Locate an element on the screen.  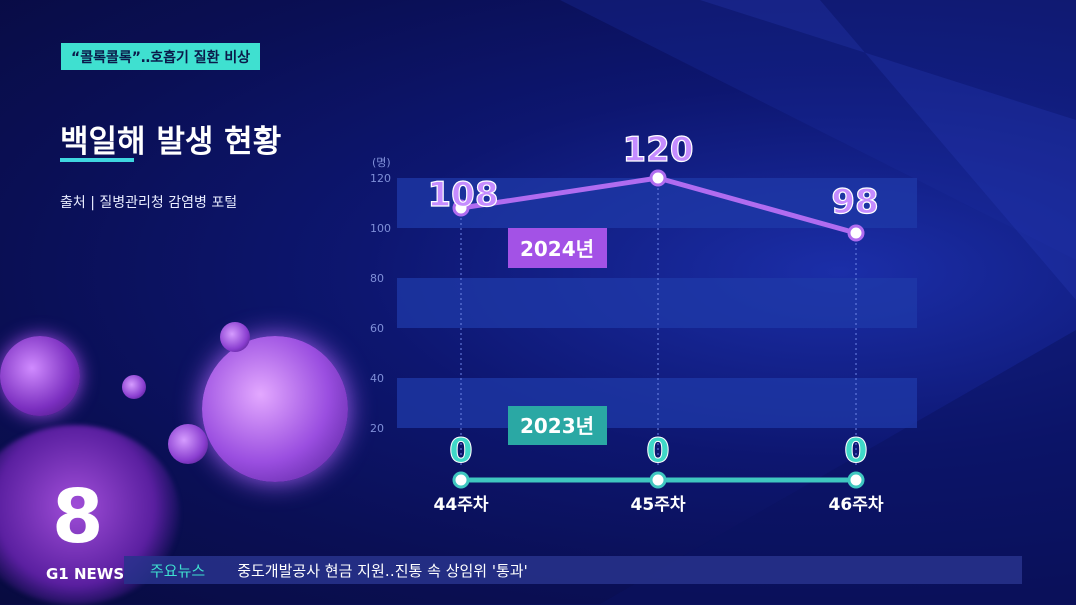
legend-tag-2024 is located at coordinates (557, 248).